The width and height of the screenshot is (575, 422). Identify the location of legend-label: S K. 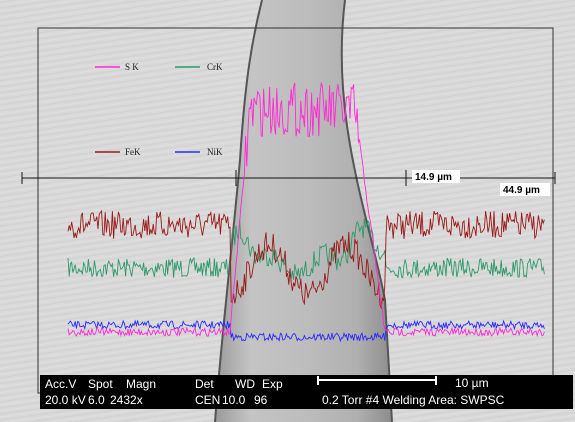
(132, 67).